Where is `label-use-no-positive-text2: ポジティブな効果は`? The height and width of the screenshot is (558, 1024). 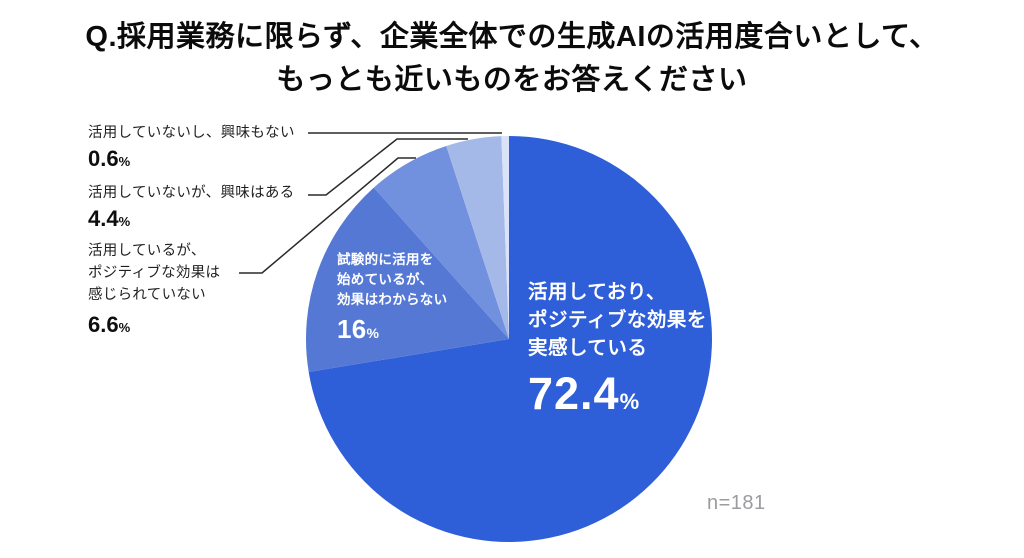 label-use-no-positive-text2: ポジティブな効果は is located at coordinates (154, 273).